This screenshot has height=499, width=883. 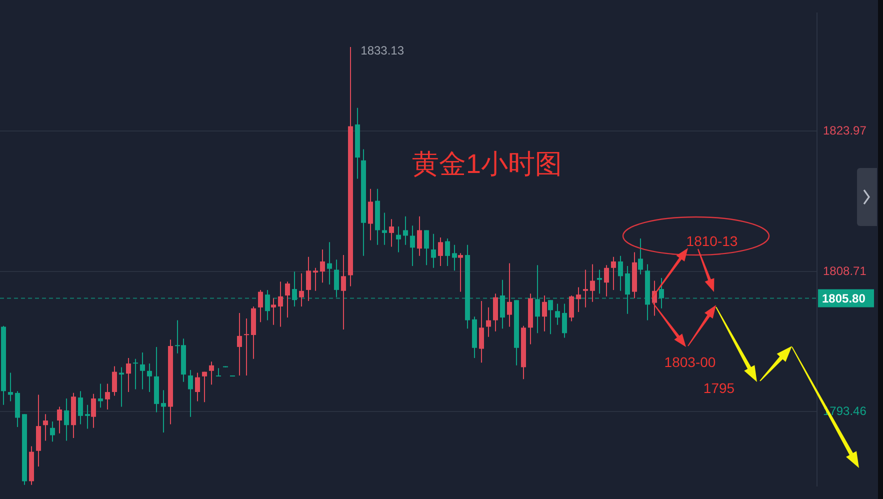 I want to click on y-tick-label: 1808.71, so click(x=845, y=271).